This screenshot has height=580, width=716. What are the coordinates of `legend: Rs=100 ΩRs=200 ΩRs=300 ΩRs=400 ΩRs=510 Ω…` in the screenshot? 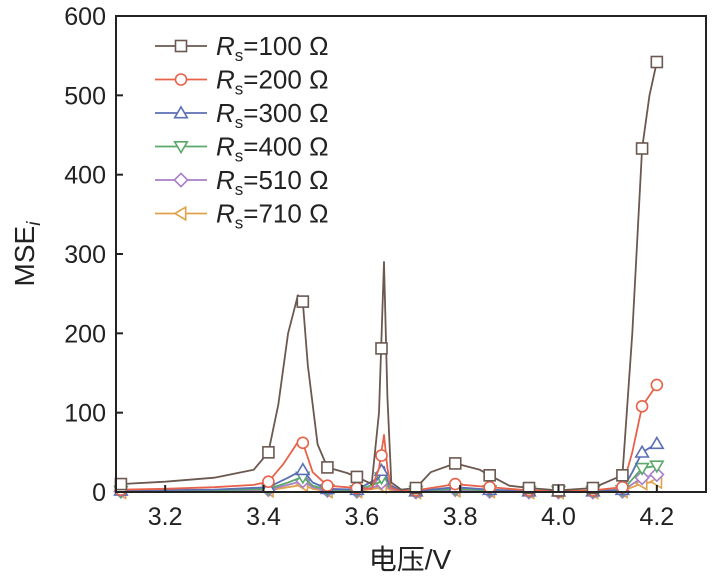 It's located at (242, 132).